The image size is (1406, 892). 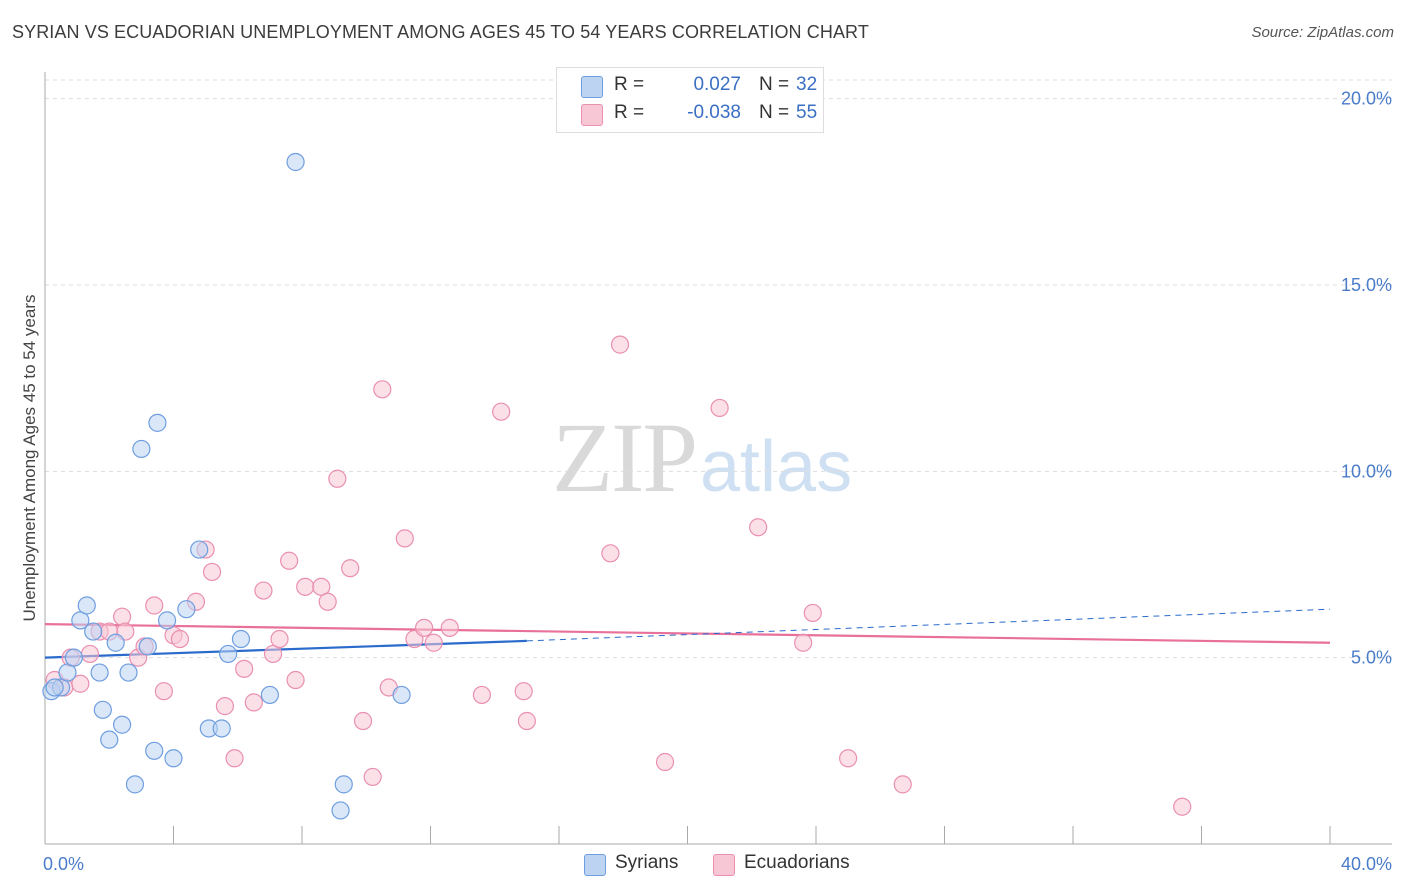 I want to click on syrians-legend-label: Syrians, so click(x=647, y=862).